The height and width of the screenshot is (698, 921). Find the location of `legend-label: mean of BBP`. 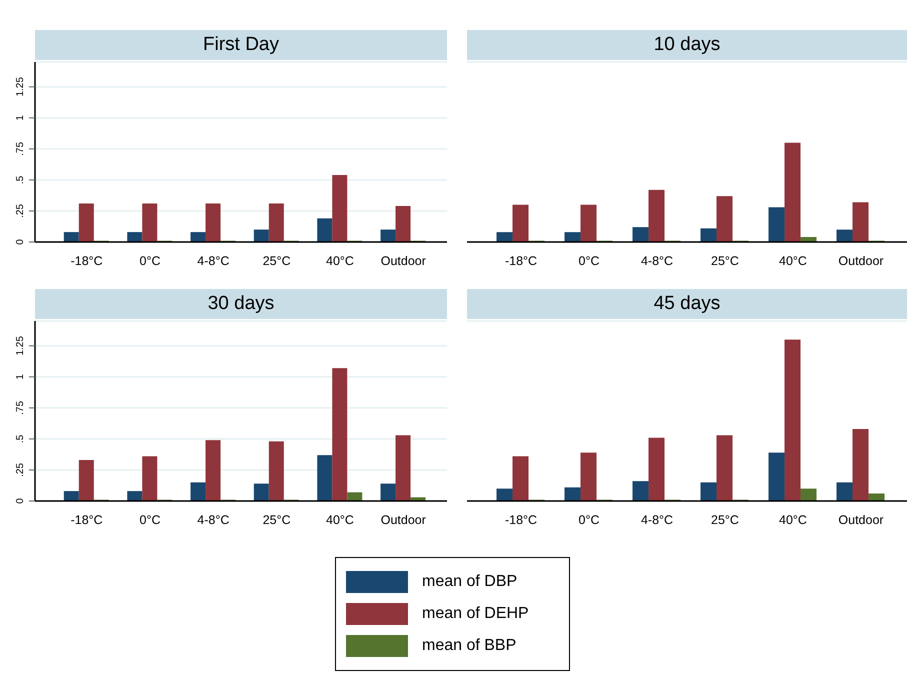

legend-label: mean of BBP is located at coordinates (469, 646).